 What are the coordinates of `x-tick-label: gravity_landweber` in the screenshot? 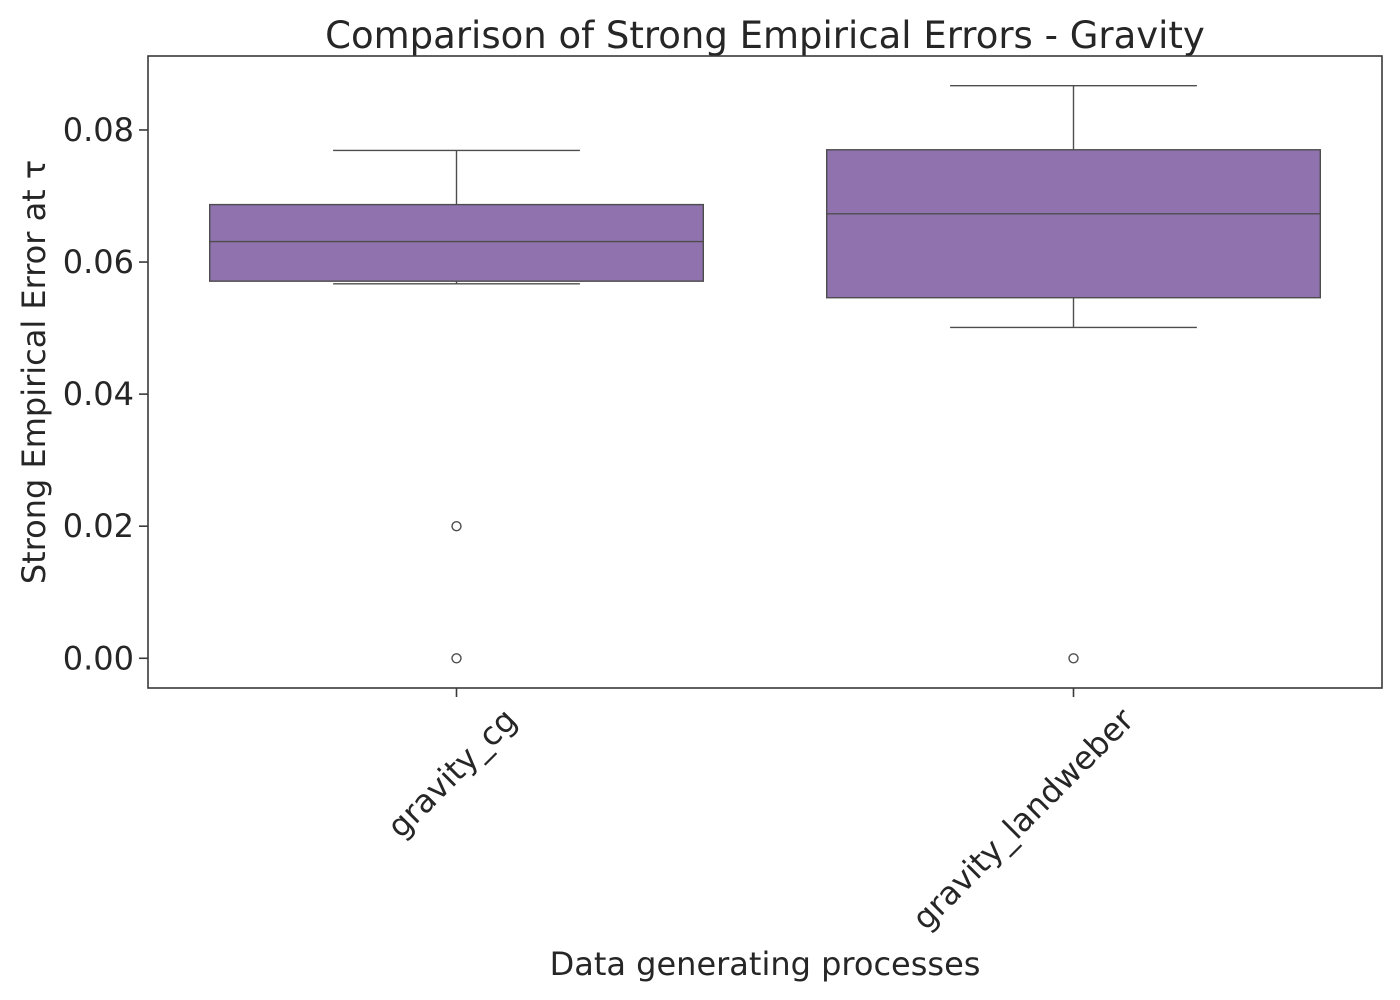 It's located at (1023, 818).